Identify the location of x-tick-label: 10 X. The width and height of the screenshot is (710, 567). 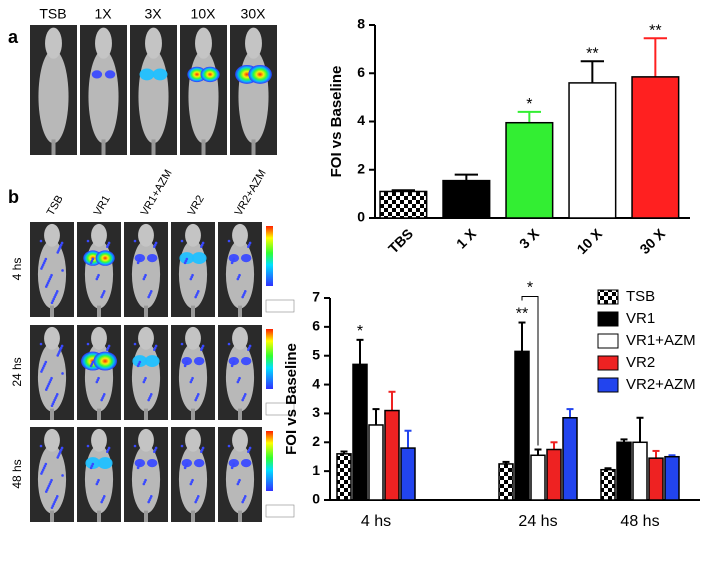
(589, 241).